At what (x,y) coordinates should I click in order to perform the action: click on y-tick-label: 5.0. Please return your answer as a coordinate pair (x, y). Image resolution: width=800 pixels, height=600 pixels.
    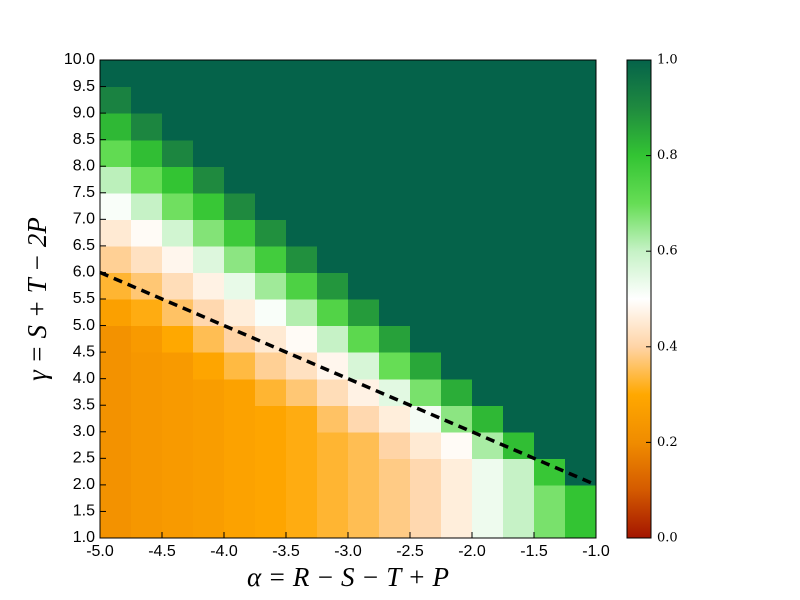
    Looking at the image, I should click on (84, 325).